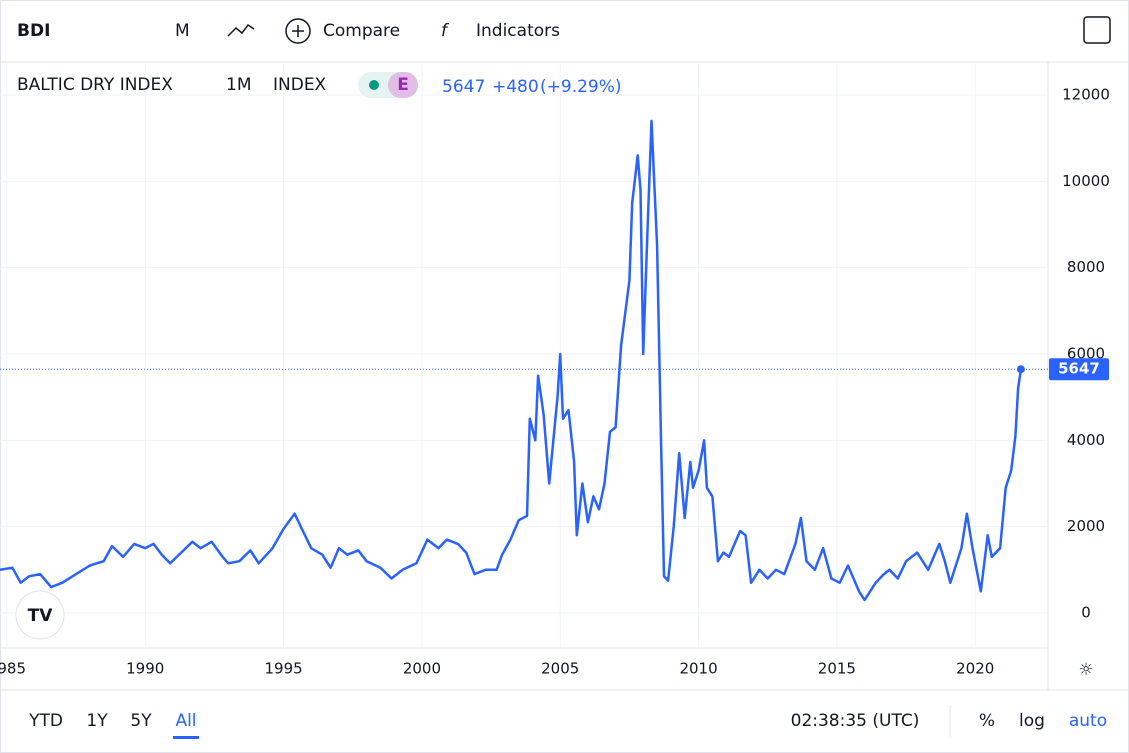  What do you see at coordinates (1085, 670) in the screenshot?
I see `settings-icon: ☼` at bounding box center [1085, 670].